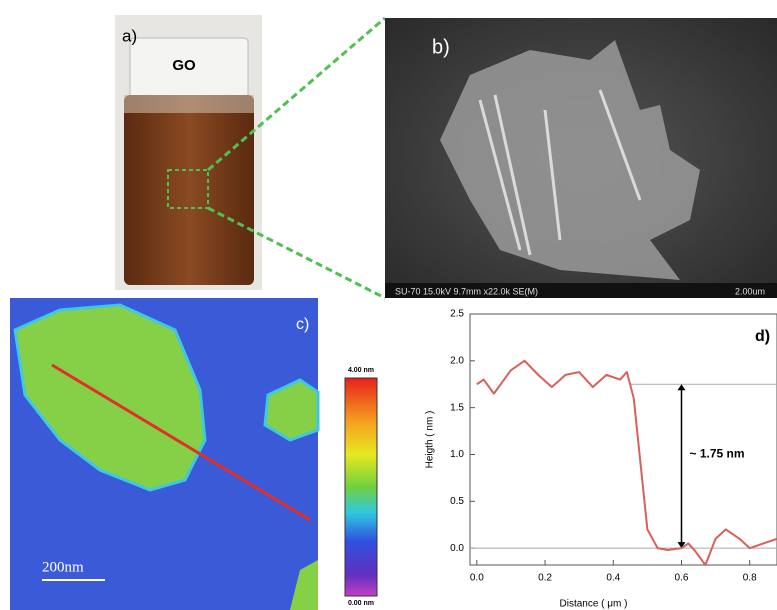  What do you see at coordinates (682, 578) in the screenshot?
I see `x-tick-label: 0.6` at bounding box center [682, 578].